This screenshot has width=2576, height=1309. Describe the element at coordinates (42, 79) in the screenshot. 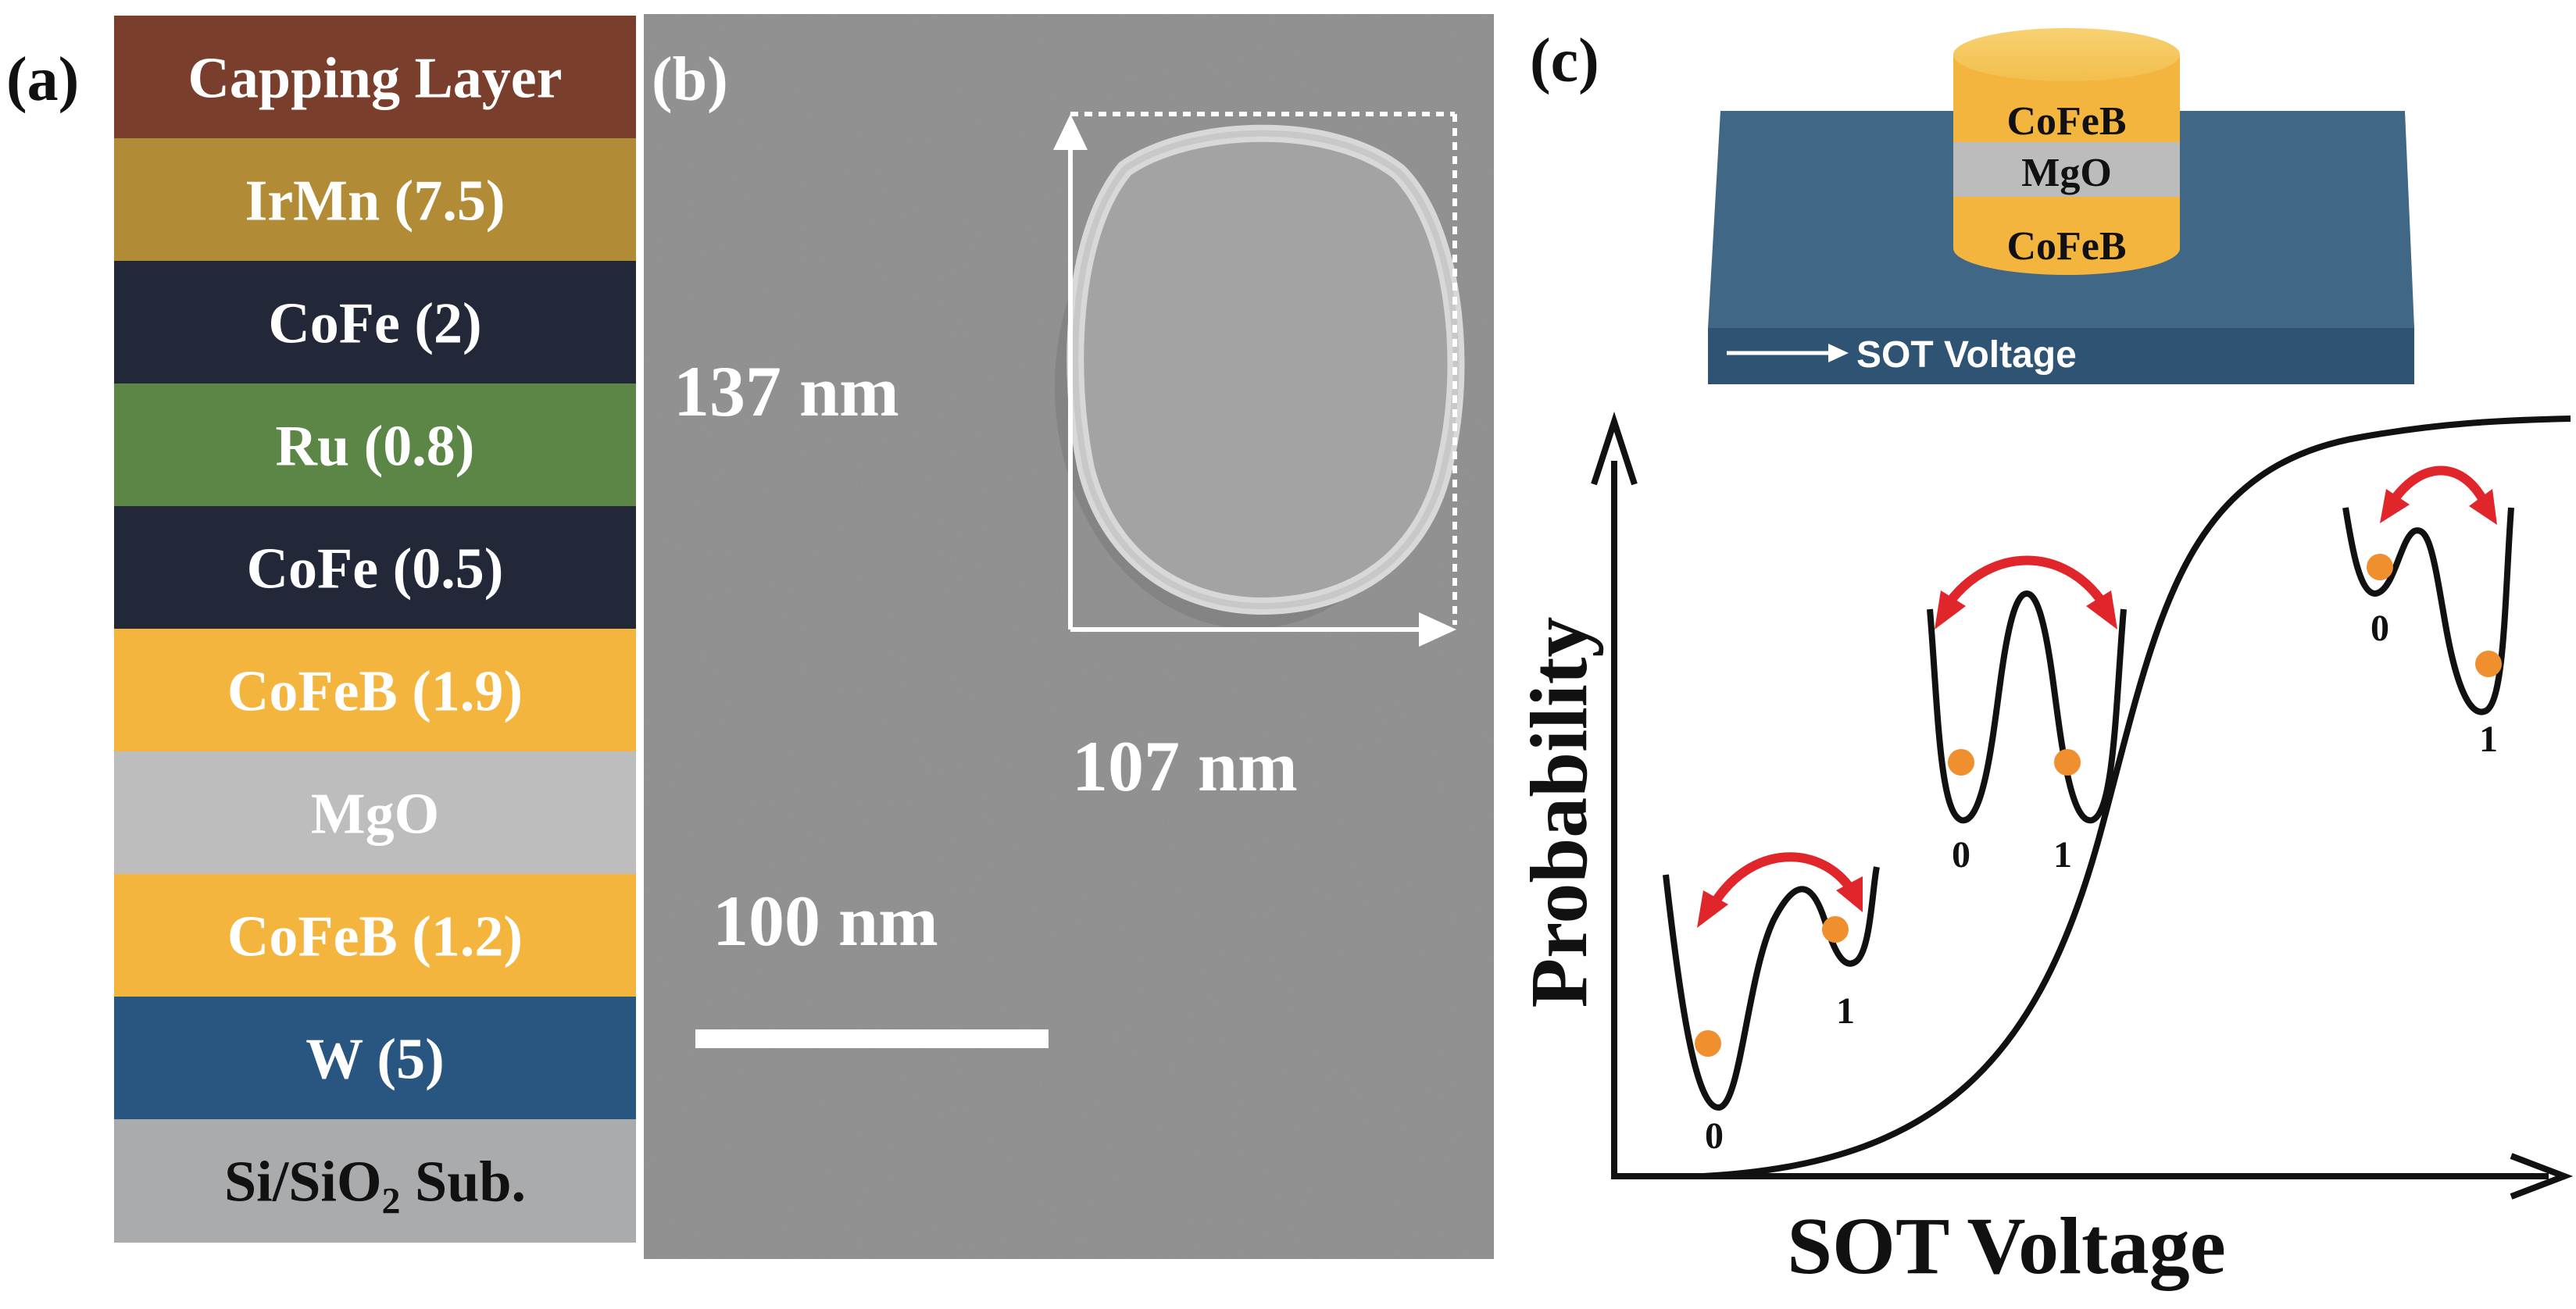

I see `panel-a-label: (a)` at that location.